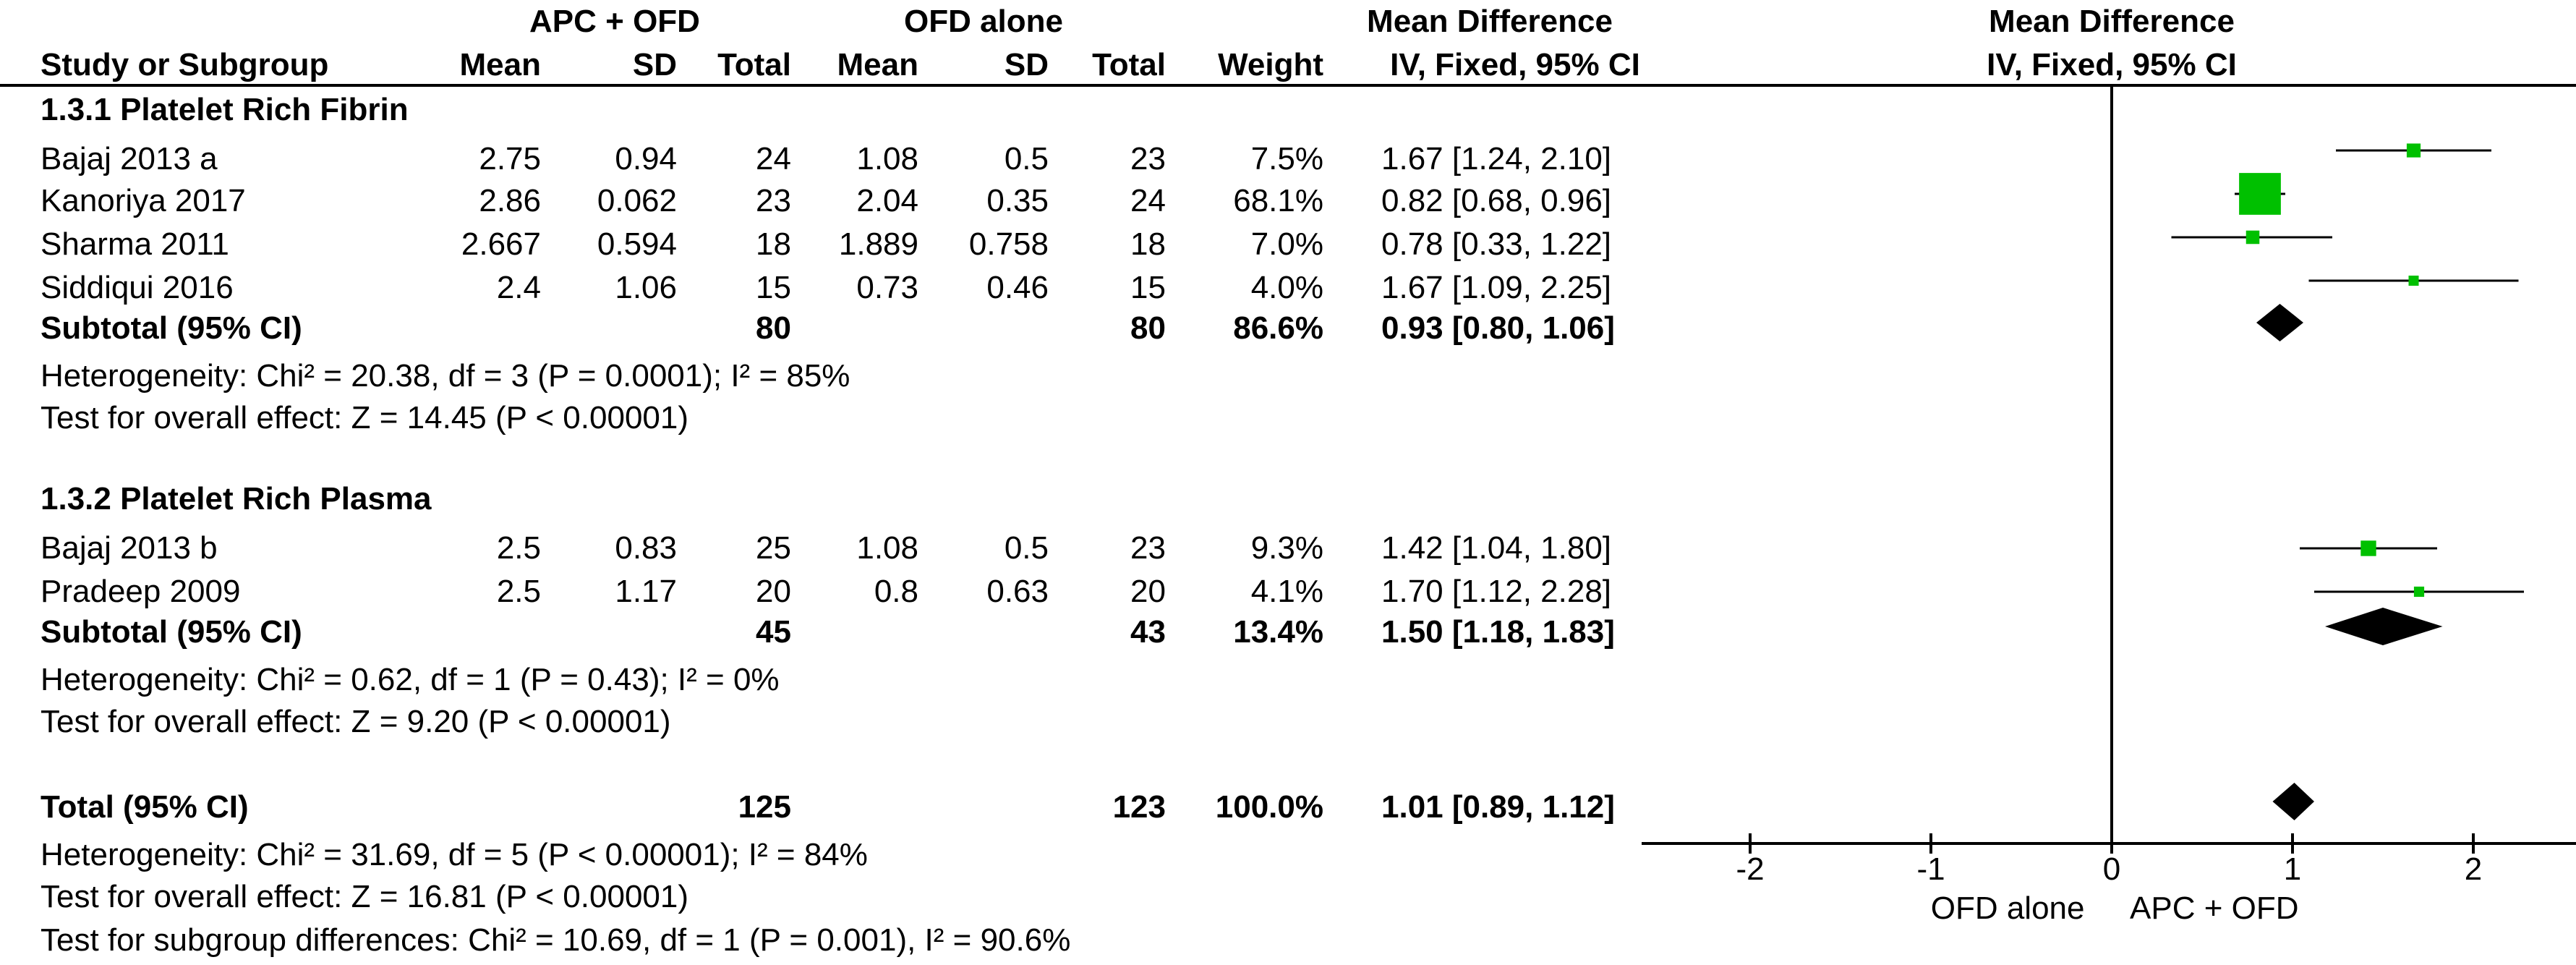 This screenshot has width=2576, height=965. What do you see at coordinates (1017, 591) in the screenshot?
I see `sd2-cell: 0.63` at bounding box center [1017, 591].